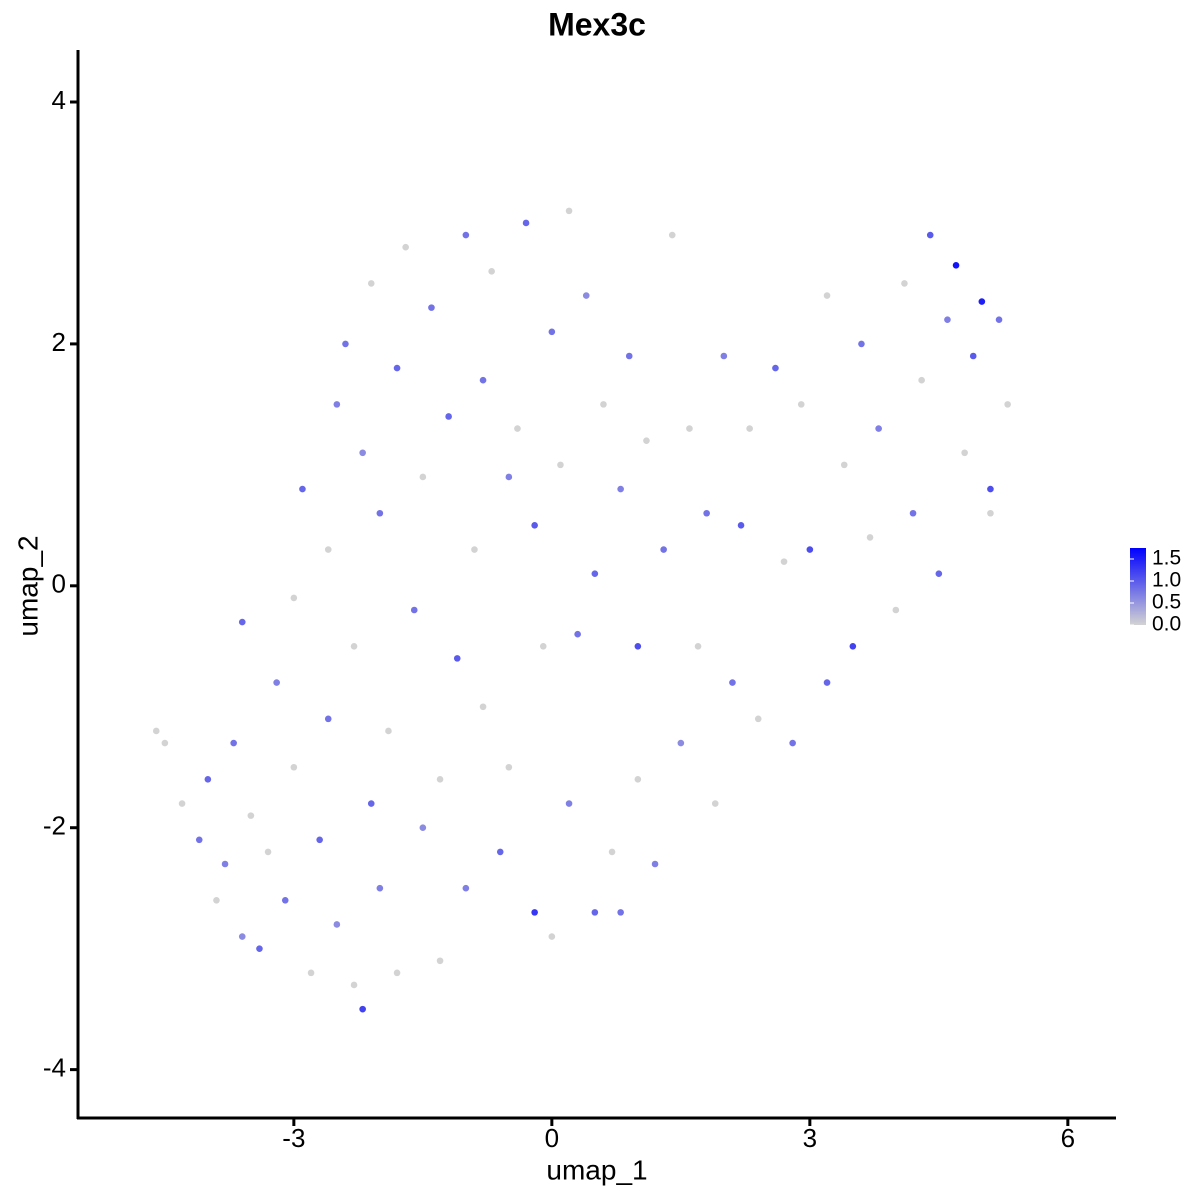  Describe the element at coordinates (59, 100) in the screenshot. I see `y-tick-label: 4` at that location.